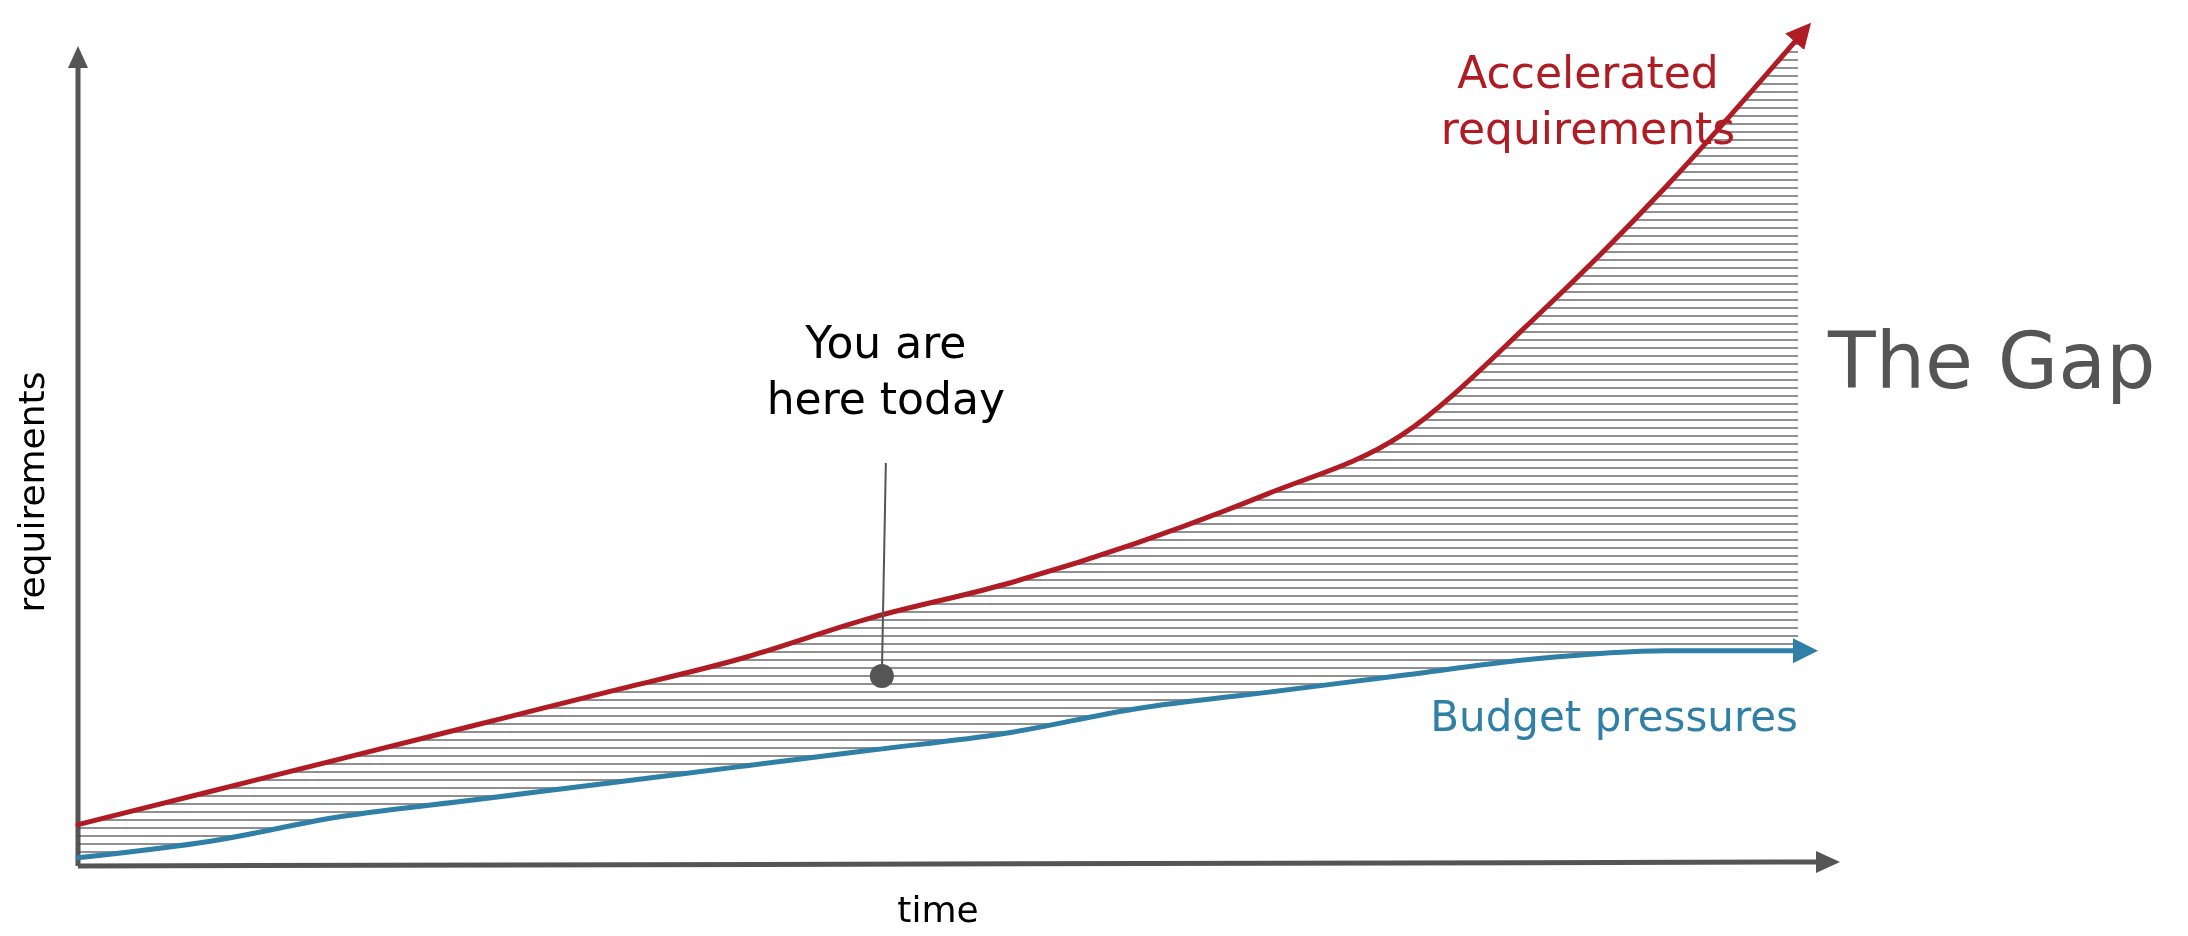  I want to click on y-axis-title: requirements, so click(31, 492).